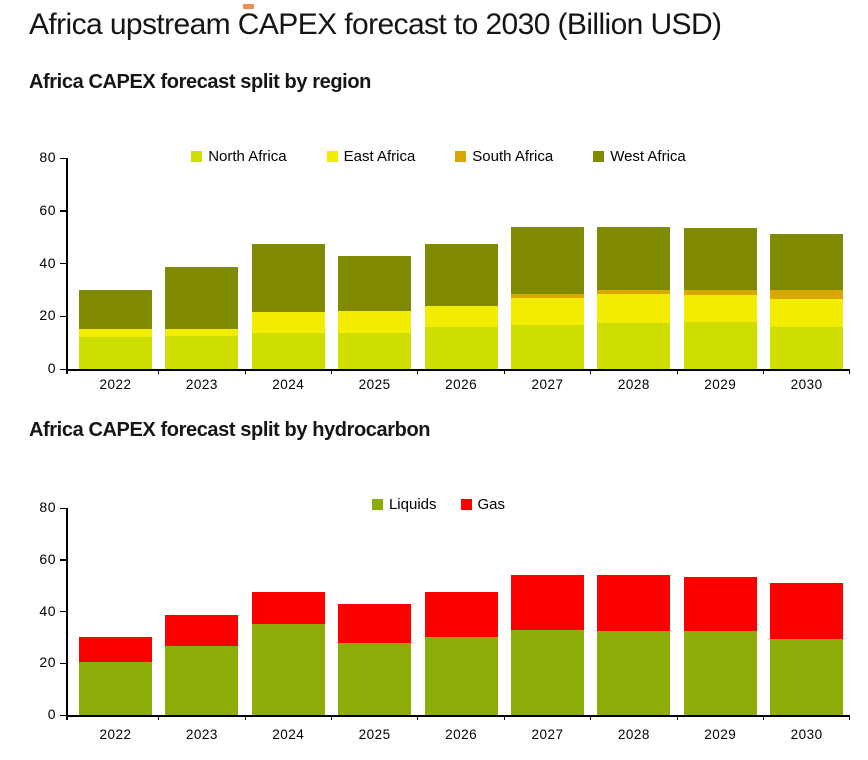  I want to click on y-tick-label: 20, so click(47, 662).